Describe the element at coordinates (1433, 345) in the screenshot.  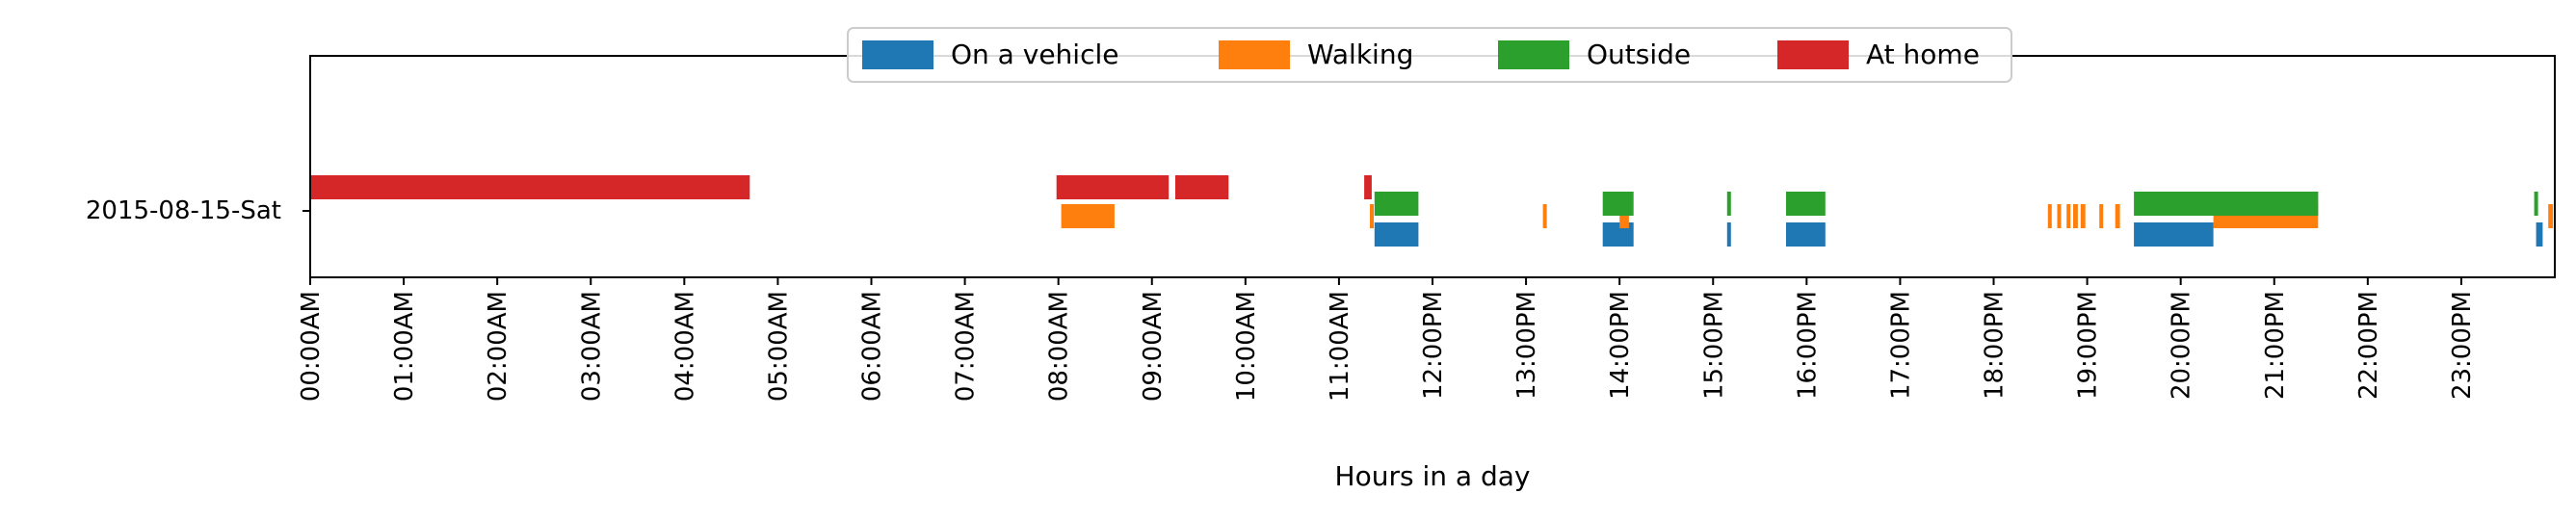
I see `x-tick-label: 12:00PM` at that location.